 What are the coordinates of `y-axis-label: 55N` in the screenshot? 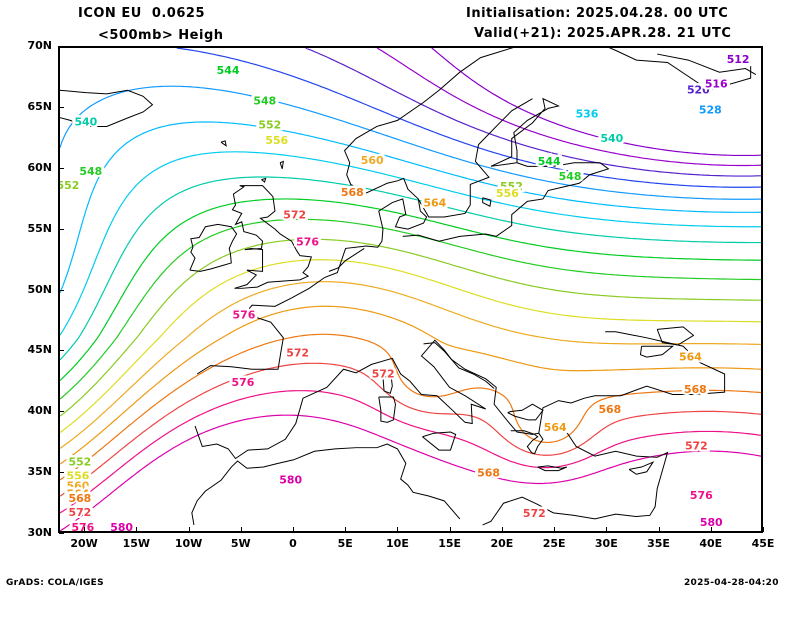 It's located at (39, 228).